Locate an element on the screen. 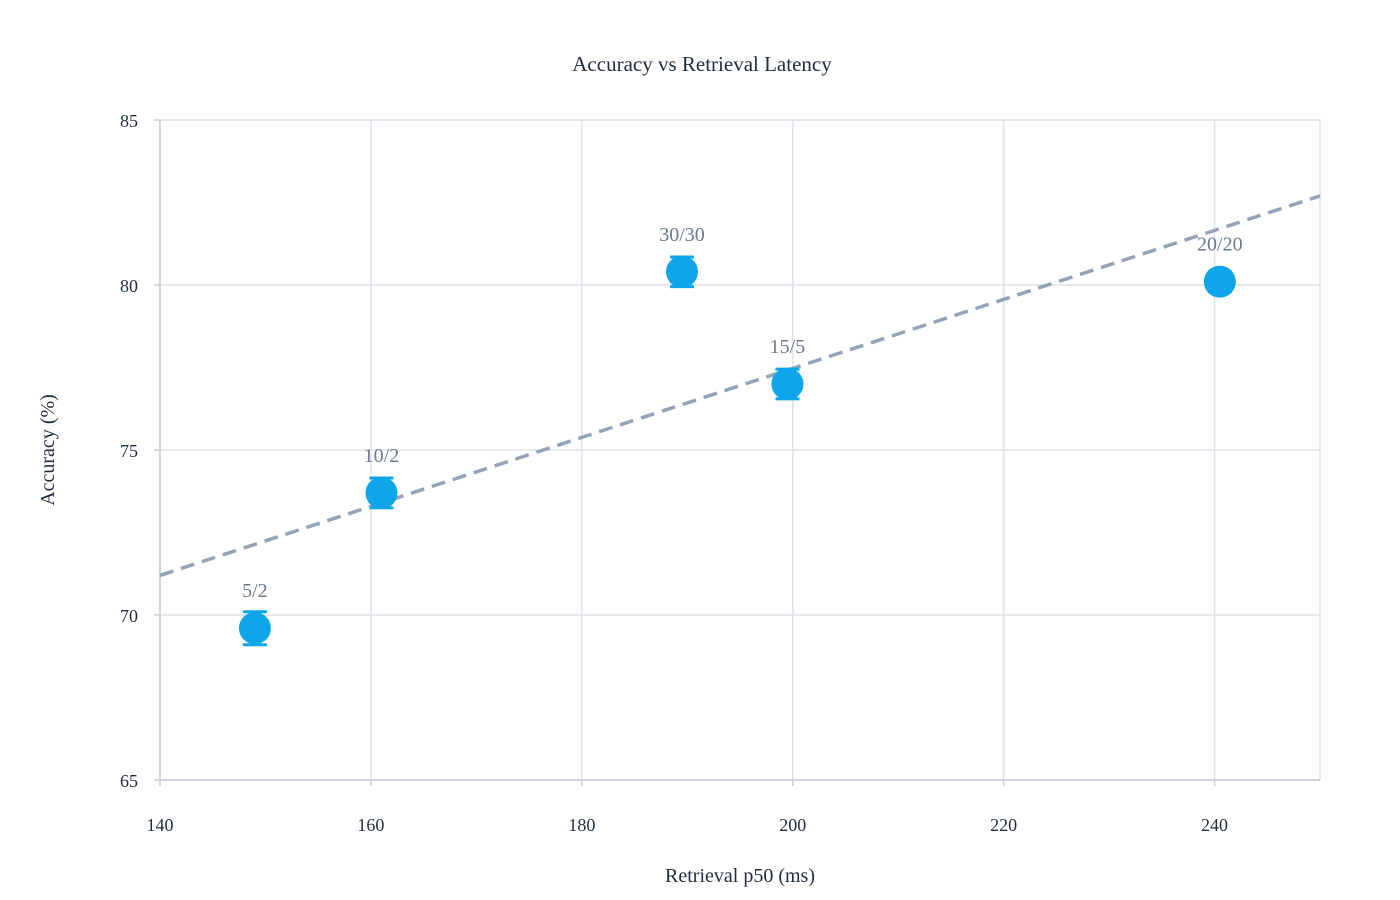  y-tick-label: 80 is located at coordinates (129, 286).